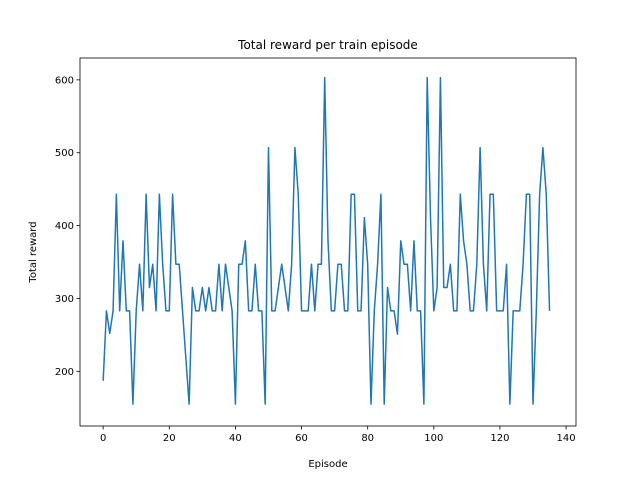 Image resolution: width=640 pixels, height=480 pixels. What do you see at coordinates (33, 252) in the screenshot?
I see `y-axis-label: Total reward` at bounding box center [33, 252].